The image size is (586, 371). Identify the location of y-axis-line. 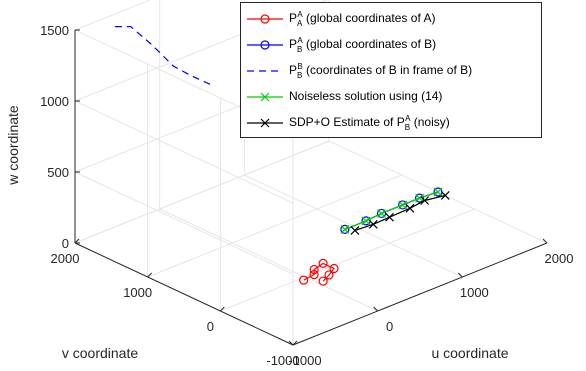
(184, 294).